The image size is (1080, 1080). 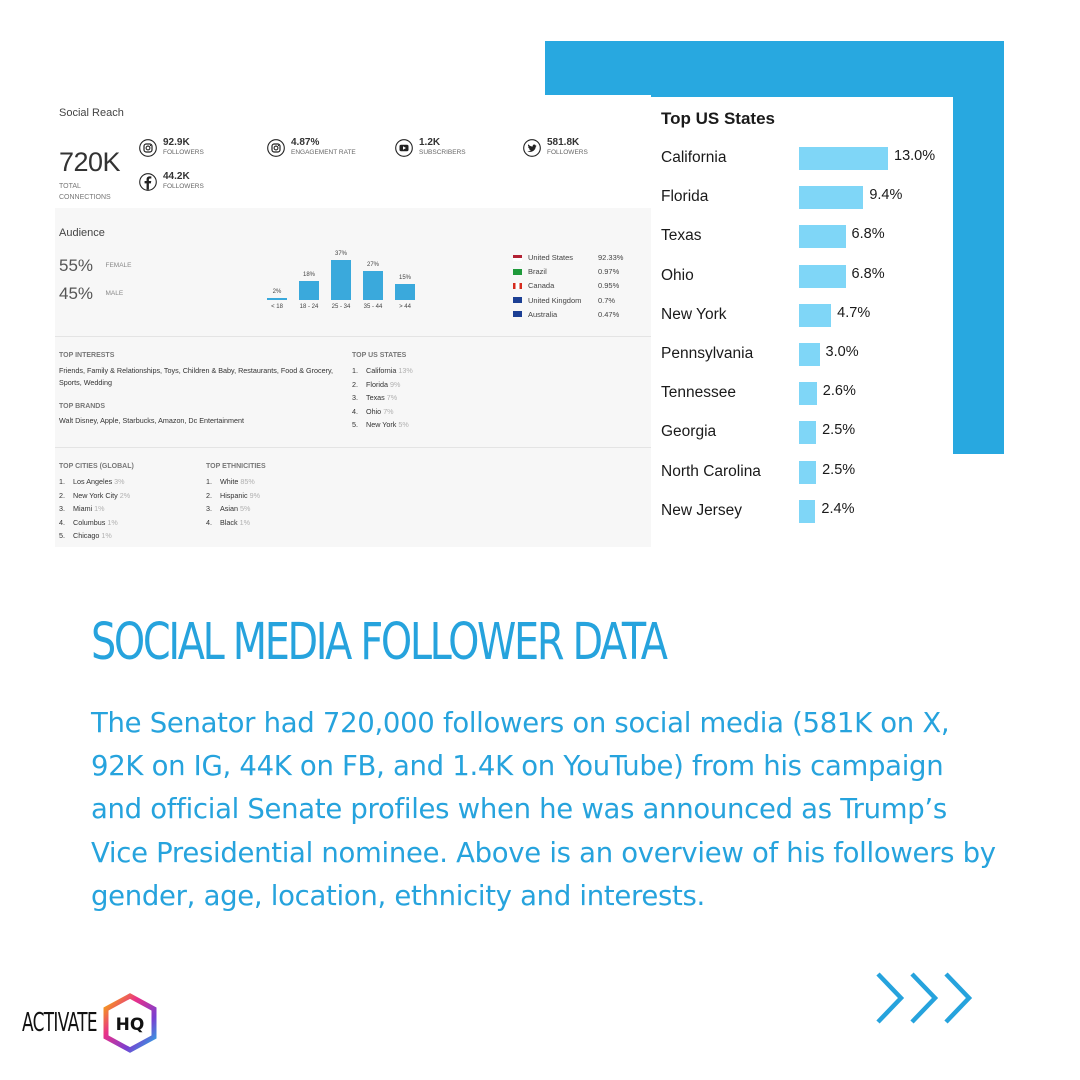 I want to click on state-name: Ohio, so click(x=677, y=275).